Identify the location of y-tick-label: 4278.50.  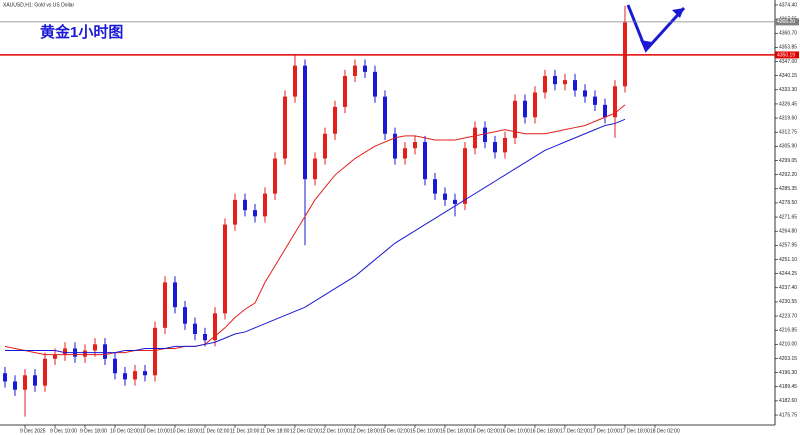
(788, 203).